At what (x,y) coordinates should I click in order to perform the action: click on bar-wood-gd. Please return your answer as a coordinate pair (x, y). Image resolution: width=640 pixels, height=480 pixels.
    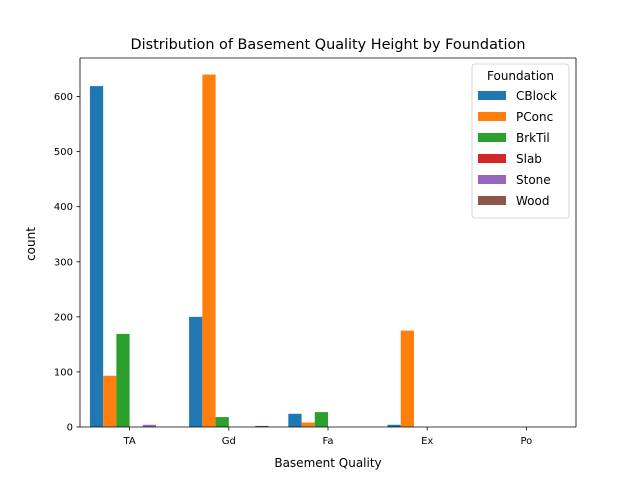
    Looking at the image, I should click on (262, 426).